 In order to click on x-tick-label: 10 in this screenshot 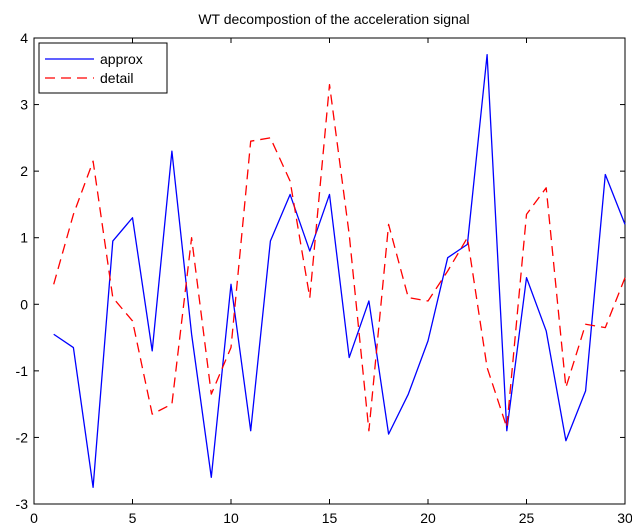, I will do `click(231, 518)`.